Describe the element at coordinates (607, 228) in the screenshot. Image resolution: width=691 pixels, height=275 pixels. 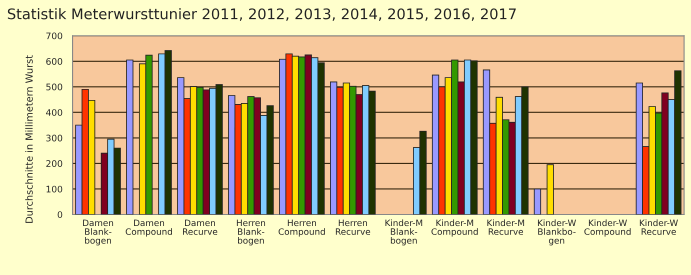
I see `x-tick-label: Kinder-W Compound` at that location.